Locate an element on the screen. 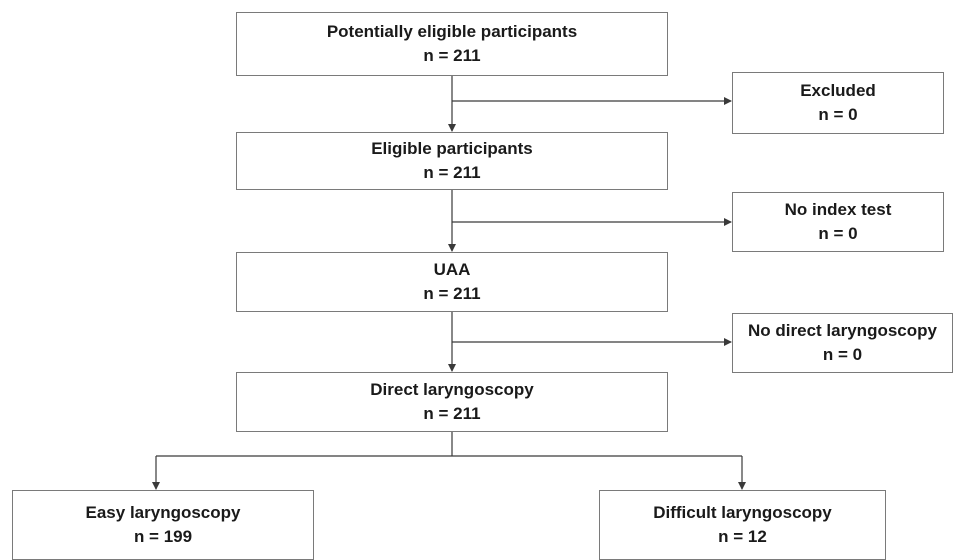  box-excluded: Excluded n = 0 is located at coordinates (838, 103).